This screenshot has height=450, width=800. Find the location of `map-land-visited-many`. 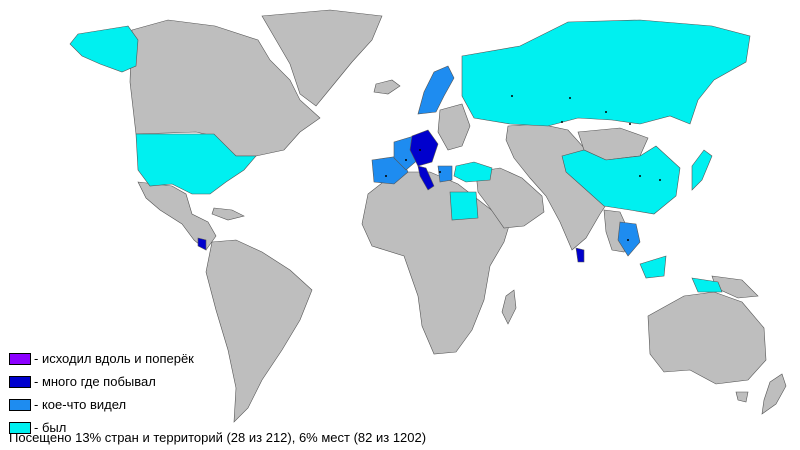

map-land-visited-many is located at coordinates (391, 196).